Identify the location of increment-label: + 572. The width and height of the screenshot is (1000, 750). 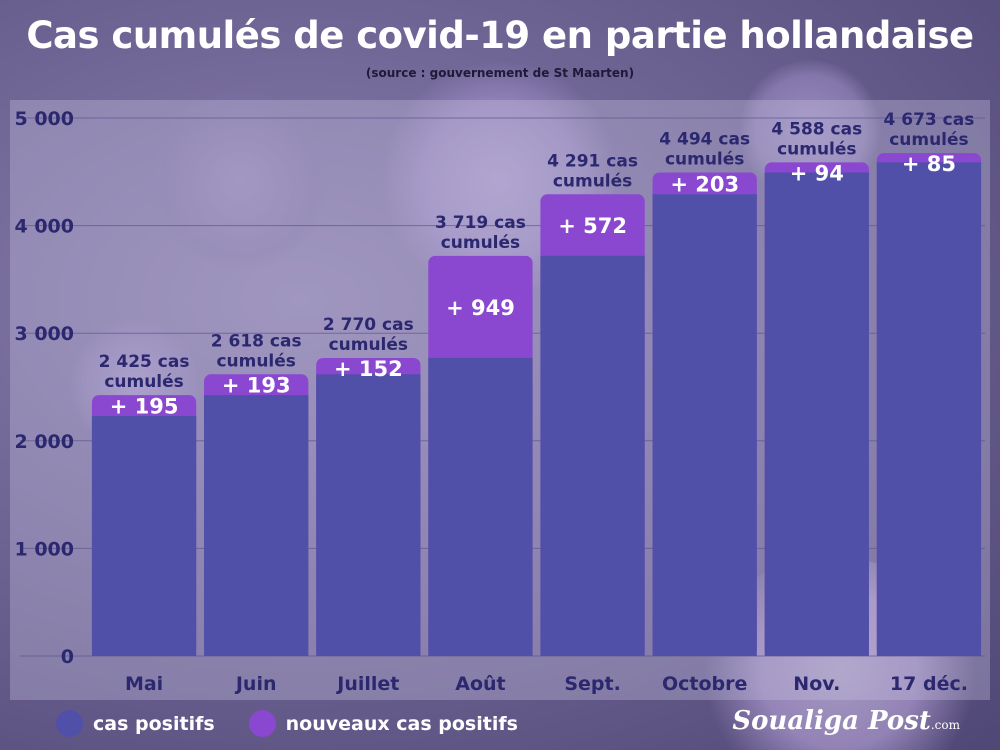
(592, 226).